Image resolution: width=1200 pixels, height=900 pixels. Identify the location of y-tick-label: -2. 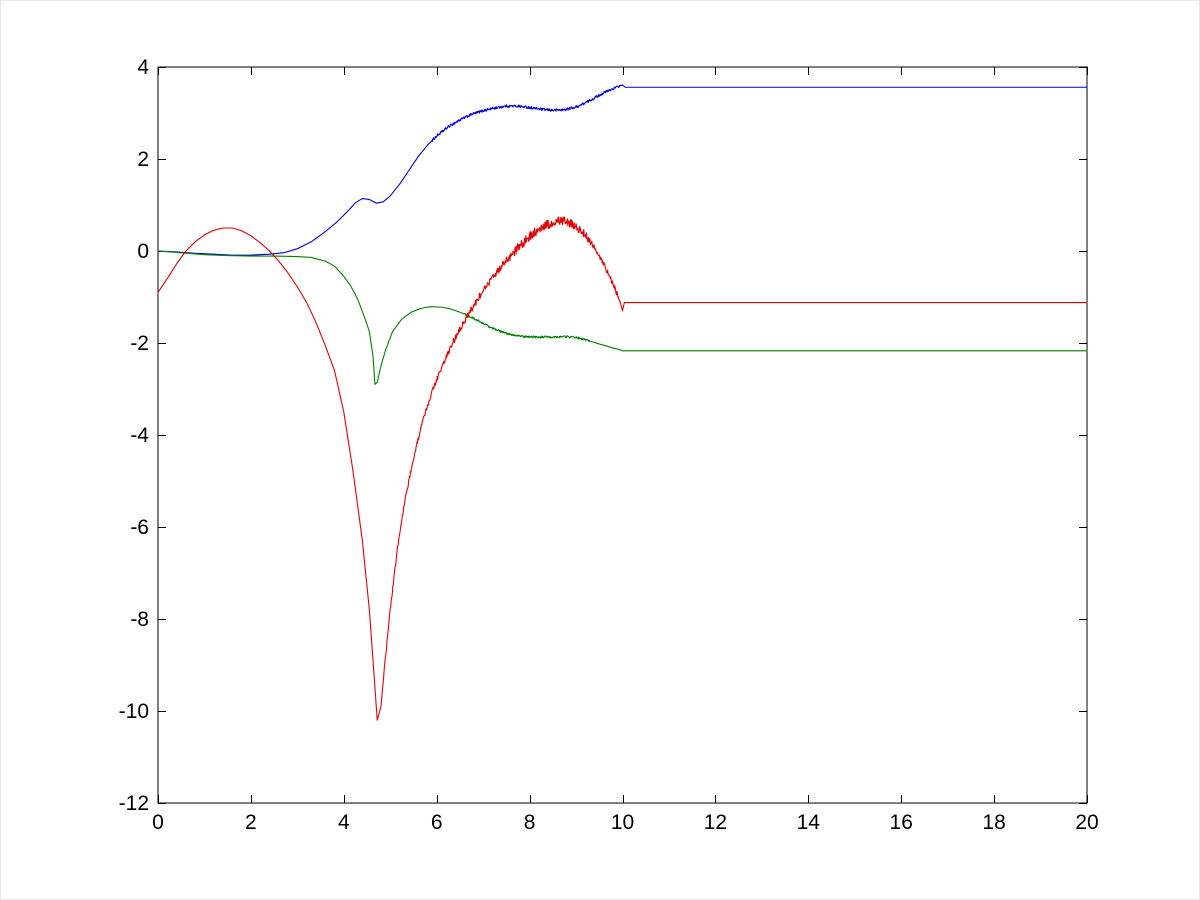
(139, 343).